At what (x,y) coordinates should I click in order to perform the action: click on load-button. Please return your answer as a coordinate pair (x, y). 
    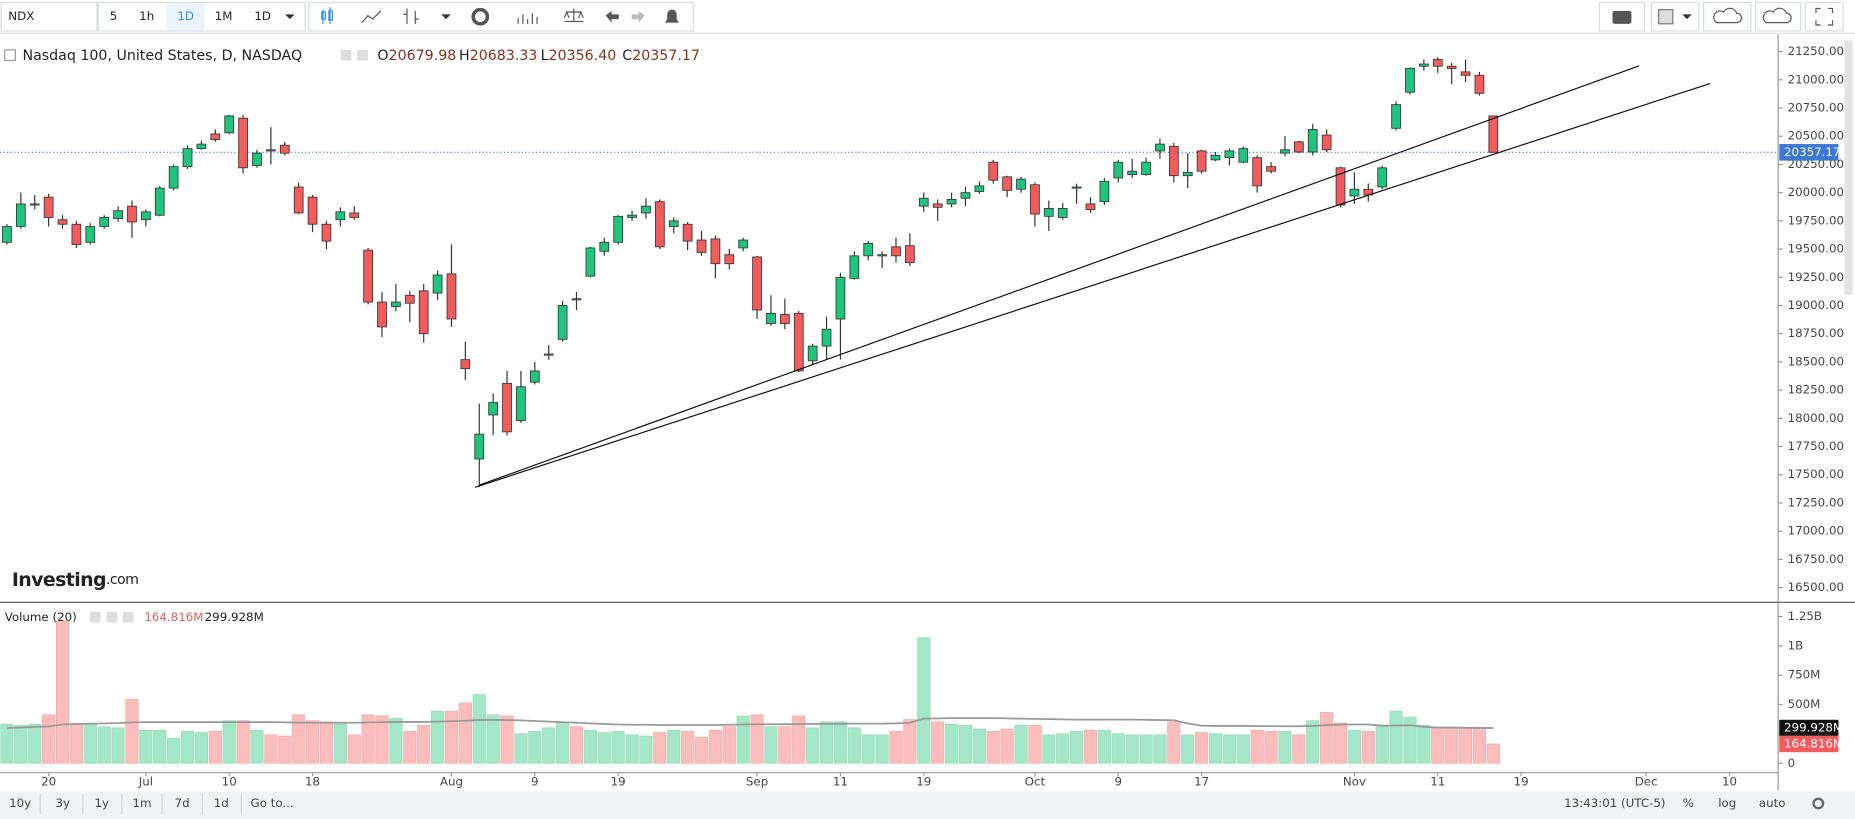
    Looking at the image, I should click on (1727, 16).